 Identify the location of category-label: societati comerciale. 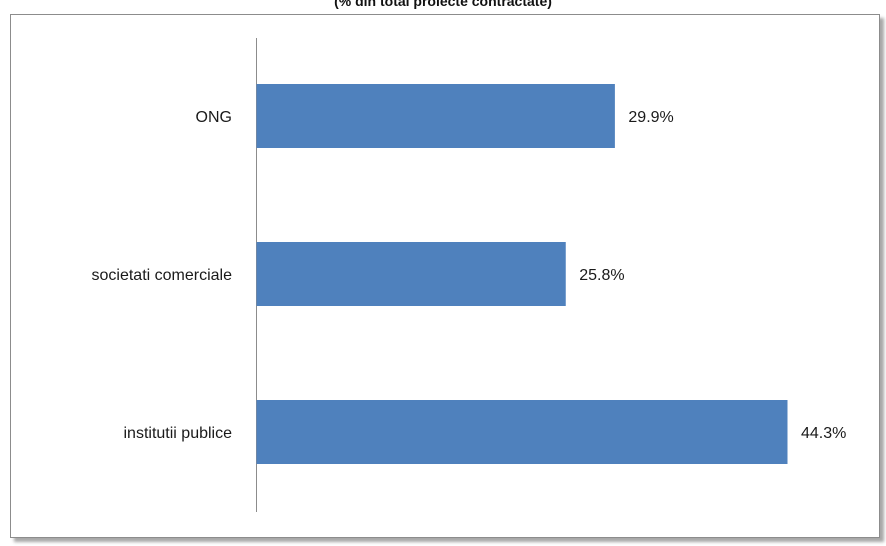
(162, 275).